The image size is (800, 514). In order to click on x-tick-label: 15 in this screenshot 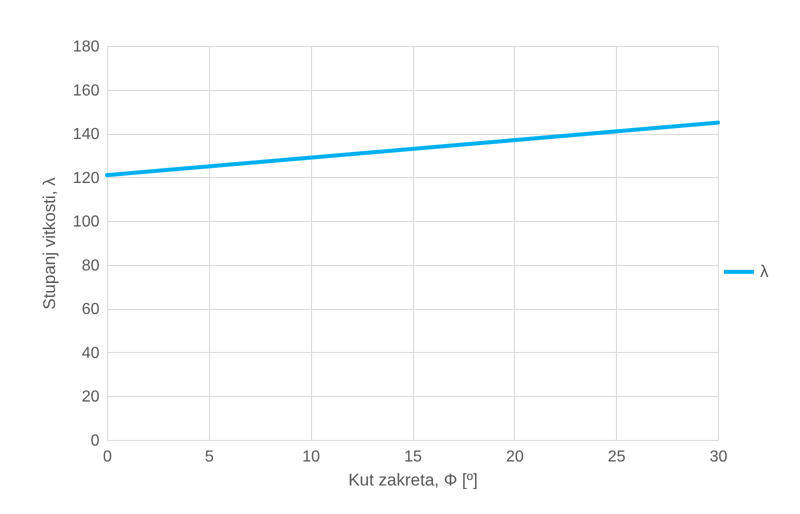, I will do `click(413, 457)`.